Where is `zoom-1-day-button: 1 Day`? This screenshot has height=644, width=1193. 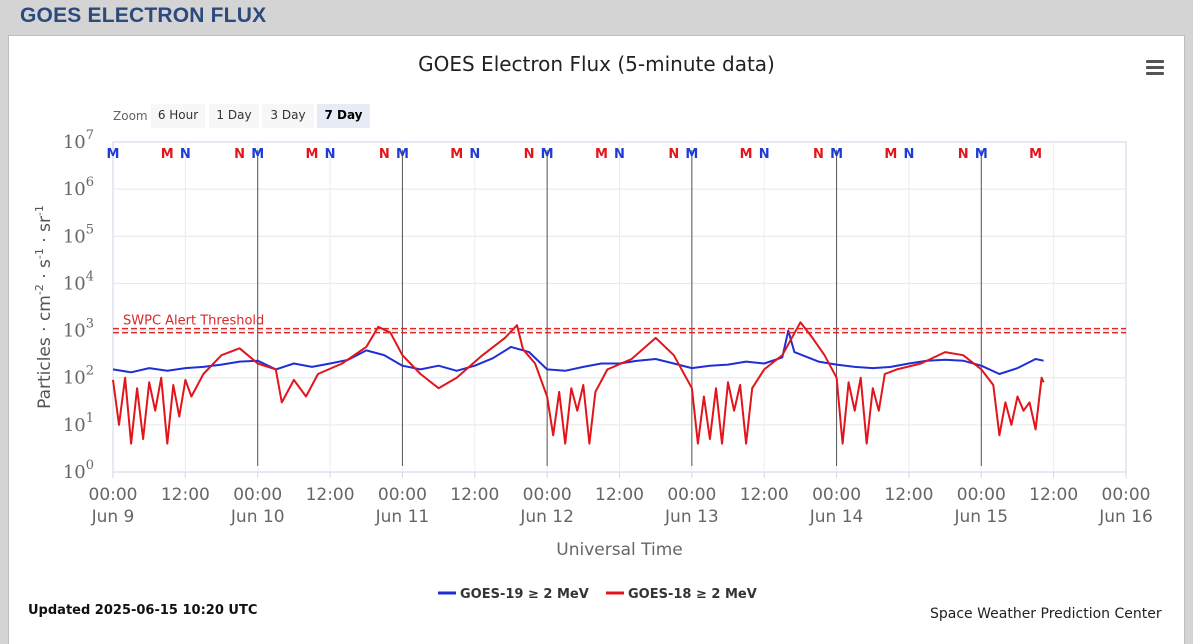 zoom-1-day-button: 1 Day is located at coordinates (234, 116).